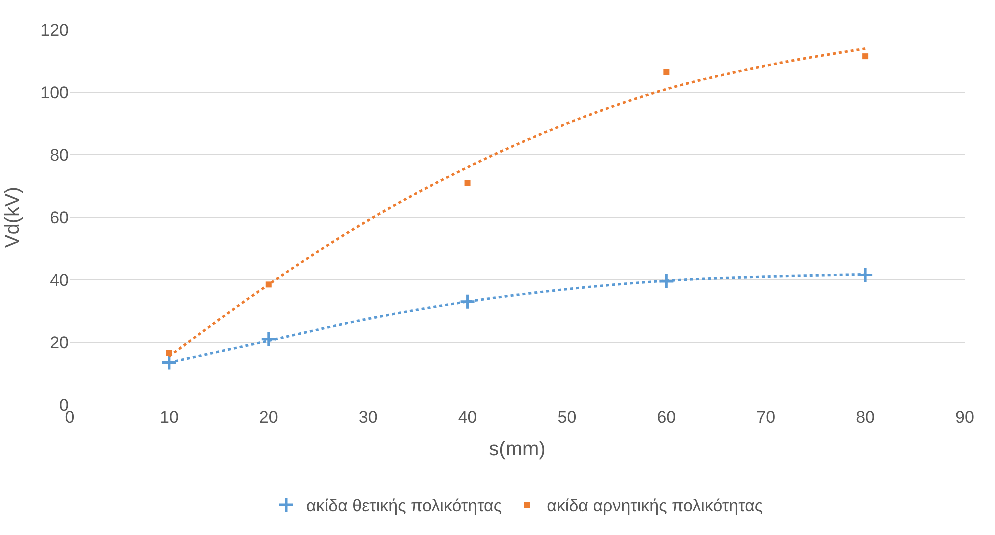 The height and width of the screenshot is (535, 995). What do you see at coordinates (59, 342) in the screenshot?
I see `y-tick-label: 20` at bounding box center [59, 342].